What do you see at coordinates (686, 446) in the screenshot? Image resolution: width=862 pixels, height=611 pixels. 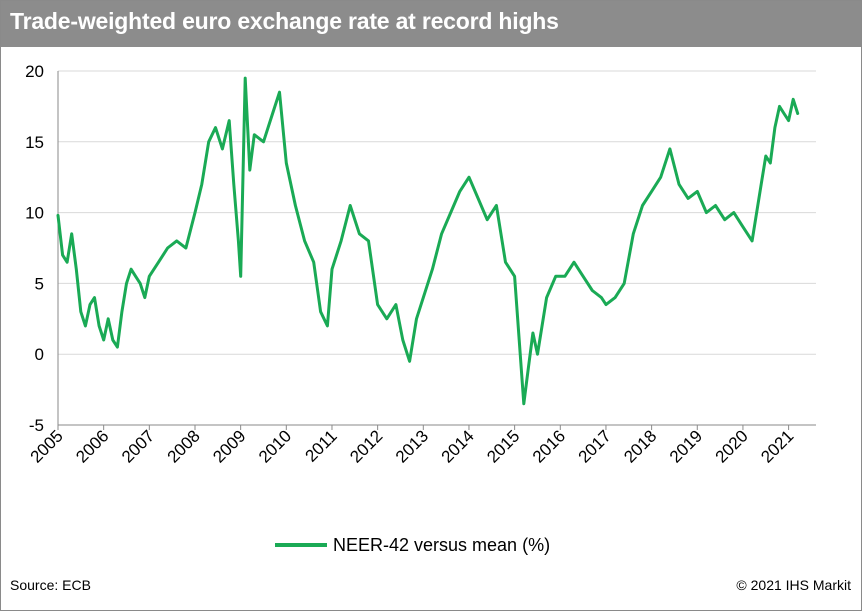 I see `x-tick-label: 2019` at bounding box center [686, 446].